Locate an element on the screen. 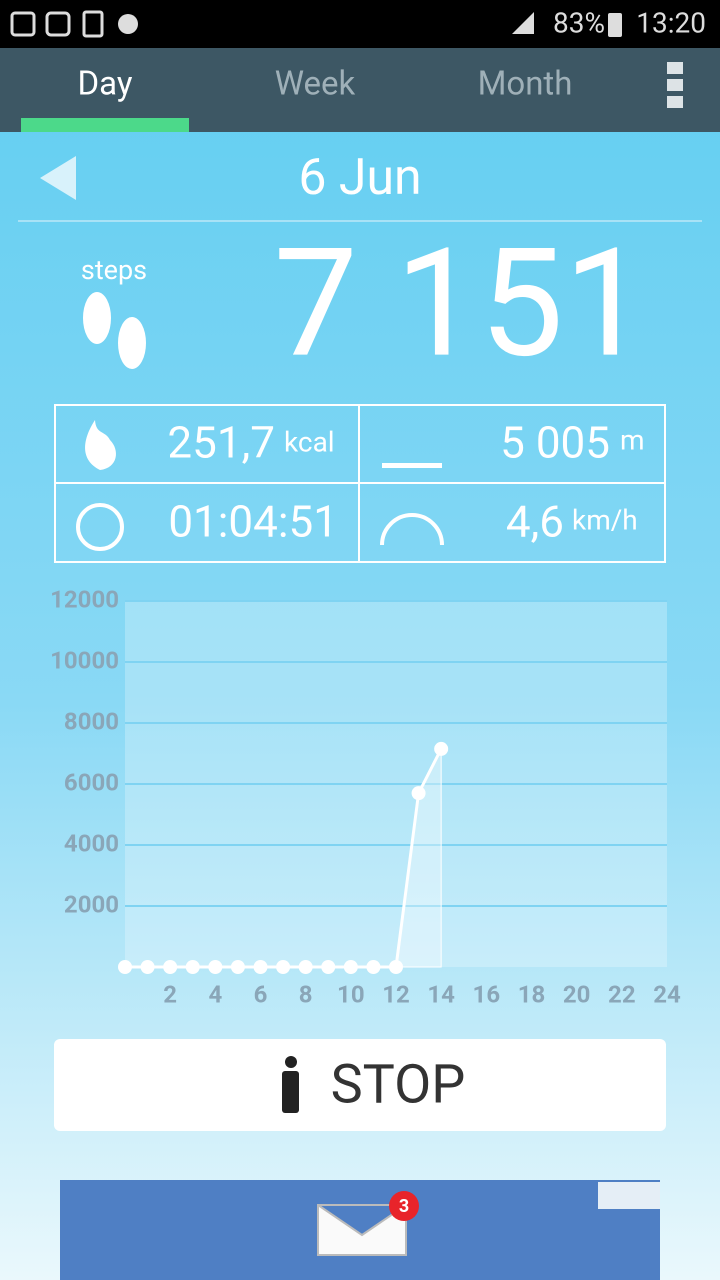 This screenshot has height=1280, width=720. y-tick-label: 10000 is located at coordinates (84, 660).